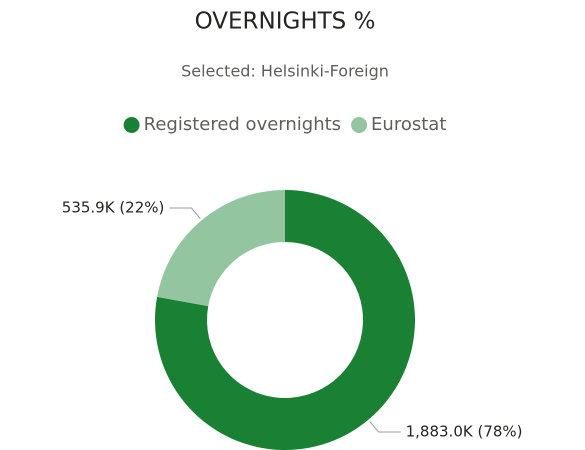 This screenshot has width=585, height=450. What do you see at coordinates (285, 71) in the screenshot?
I see `chart-subtitle: Selected: Helsinki-Foreign` at bounding box center [285, 71].